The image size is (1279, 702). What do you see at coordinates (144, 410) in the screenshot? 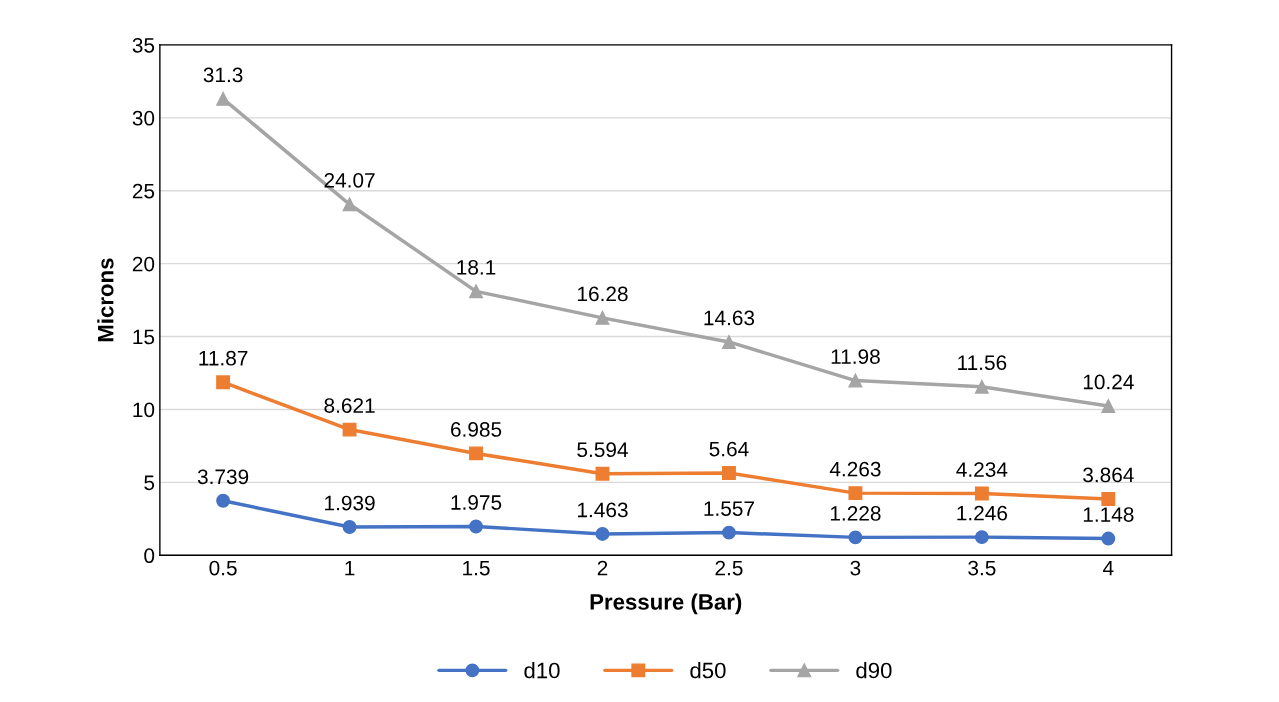
I see `y-tick-label: 10` at bounding box center [144, 410].